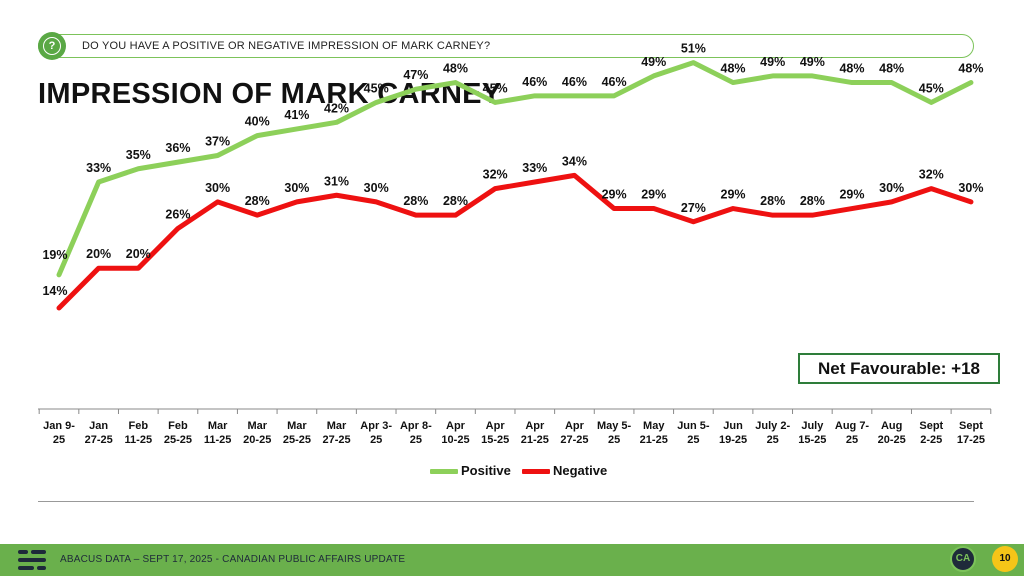 The image size is (1024, 576). Describe the element at coordinates (963, 559) in the screenshot. I see `ca-badge-icon: CA` at that location.